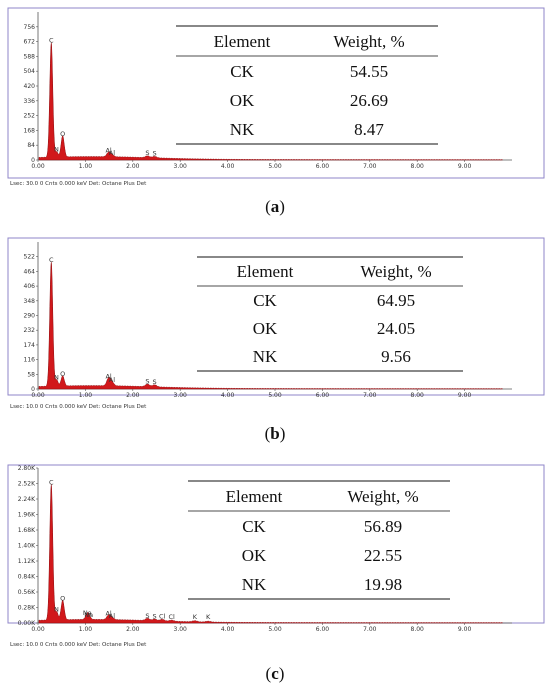 This screenshot has width=550, height=689. Describe the element at coordinates (319, 540) in the screenshot. I see `composition-table: Element Weight, % CK 56.89 OK 22.55 NK 19.98` at that location.